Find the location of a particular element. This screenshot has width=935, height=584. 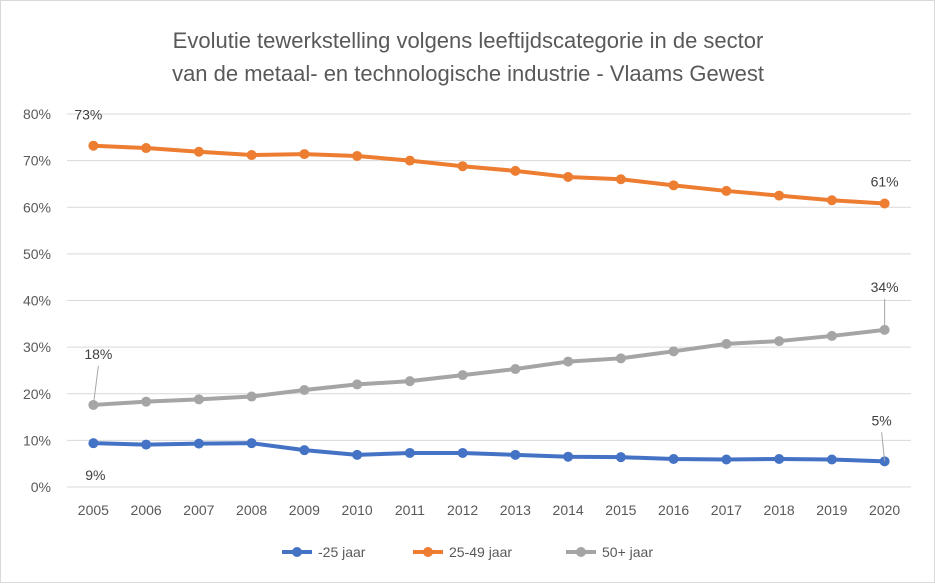

y-axis-tick-labels: 0% 10% 20% 30% 40% 50% 60% 70% 80% is located at coordinates (37, 300).